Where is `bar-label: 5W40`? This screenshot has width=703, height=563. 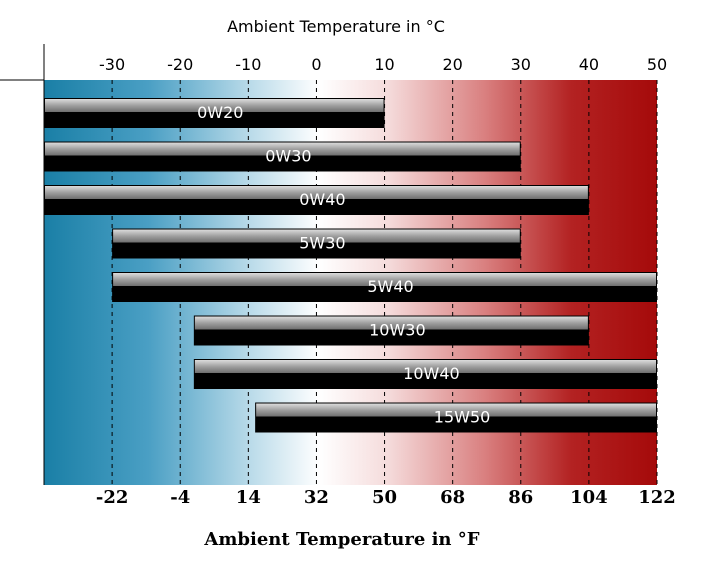 bar-label: 5W40 is located at coordinates (390, 286).